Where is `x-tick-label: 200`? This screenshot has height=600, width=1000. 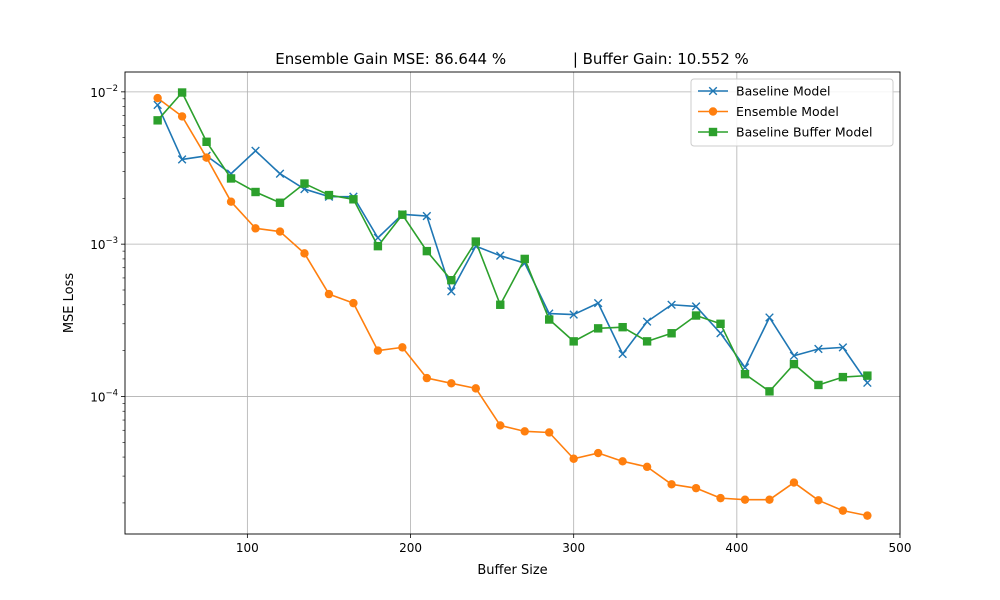 x-tick-label: 200 is located at coordinates (410, 548).